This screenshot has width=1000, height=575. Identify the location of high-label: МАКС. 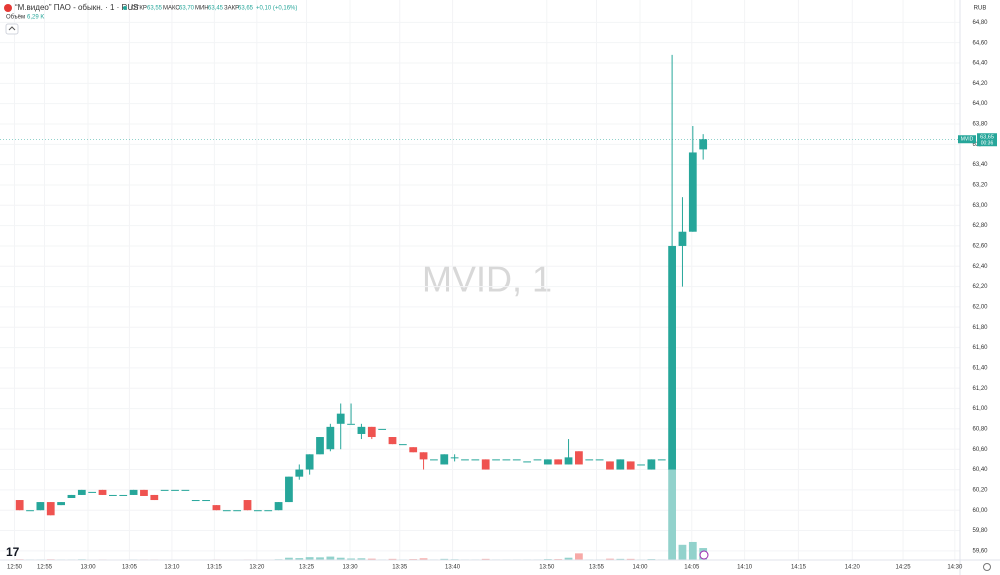
(171, 9).